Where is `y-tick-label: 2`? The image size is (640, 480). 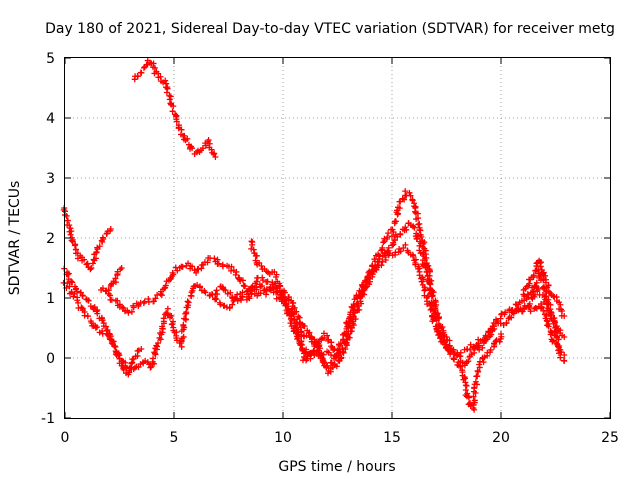 y-tick-label: 2 is located at coordinates (50, 239).